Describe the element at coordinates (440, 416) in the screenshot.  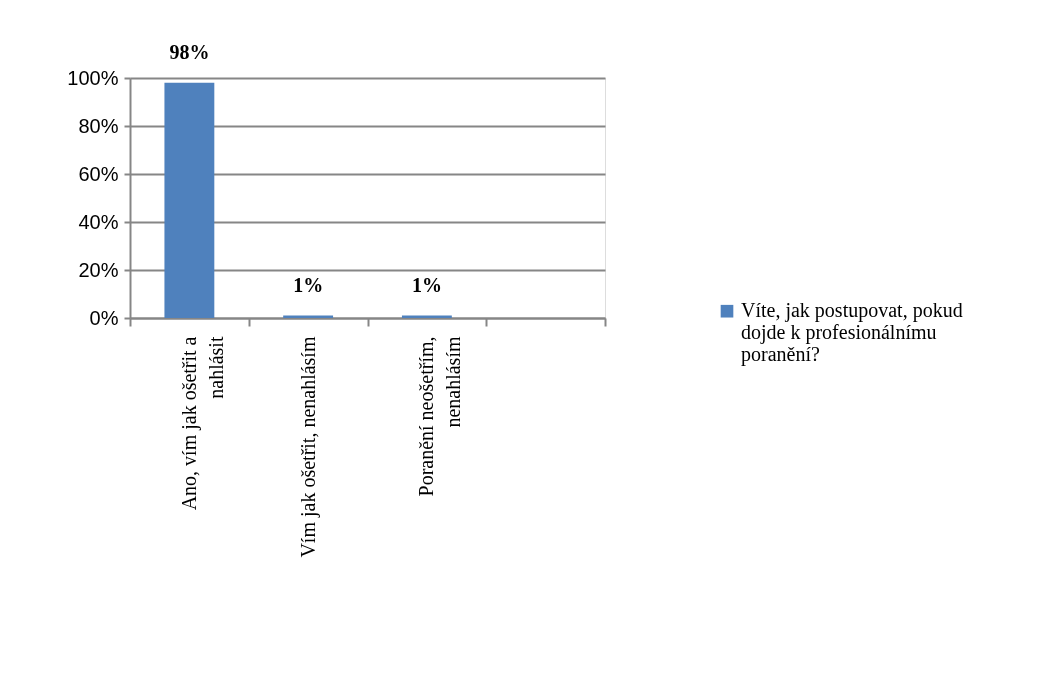
I see `x-tick-label: Poranění neošetřím, nenahlásím` at that location.